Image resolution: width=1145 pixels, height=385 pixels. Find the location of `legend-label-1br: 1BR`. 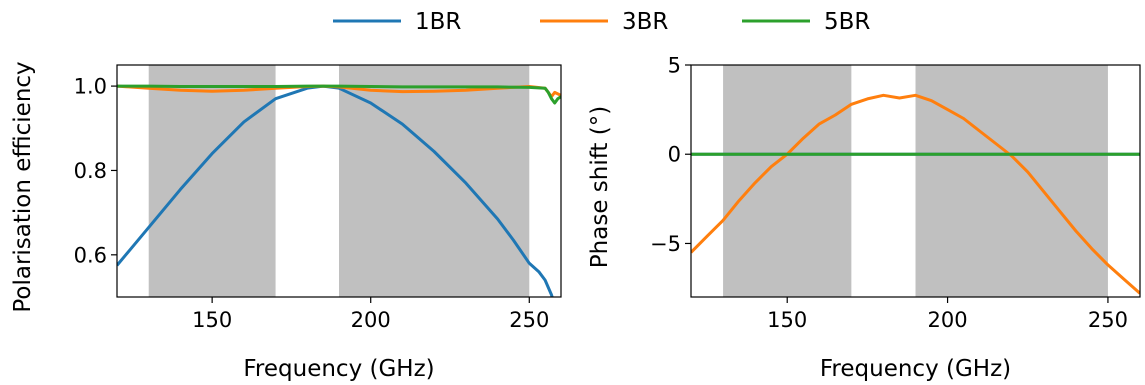

legend-label-1br: 1BR is located at coordinates (438, 22).